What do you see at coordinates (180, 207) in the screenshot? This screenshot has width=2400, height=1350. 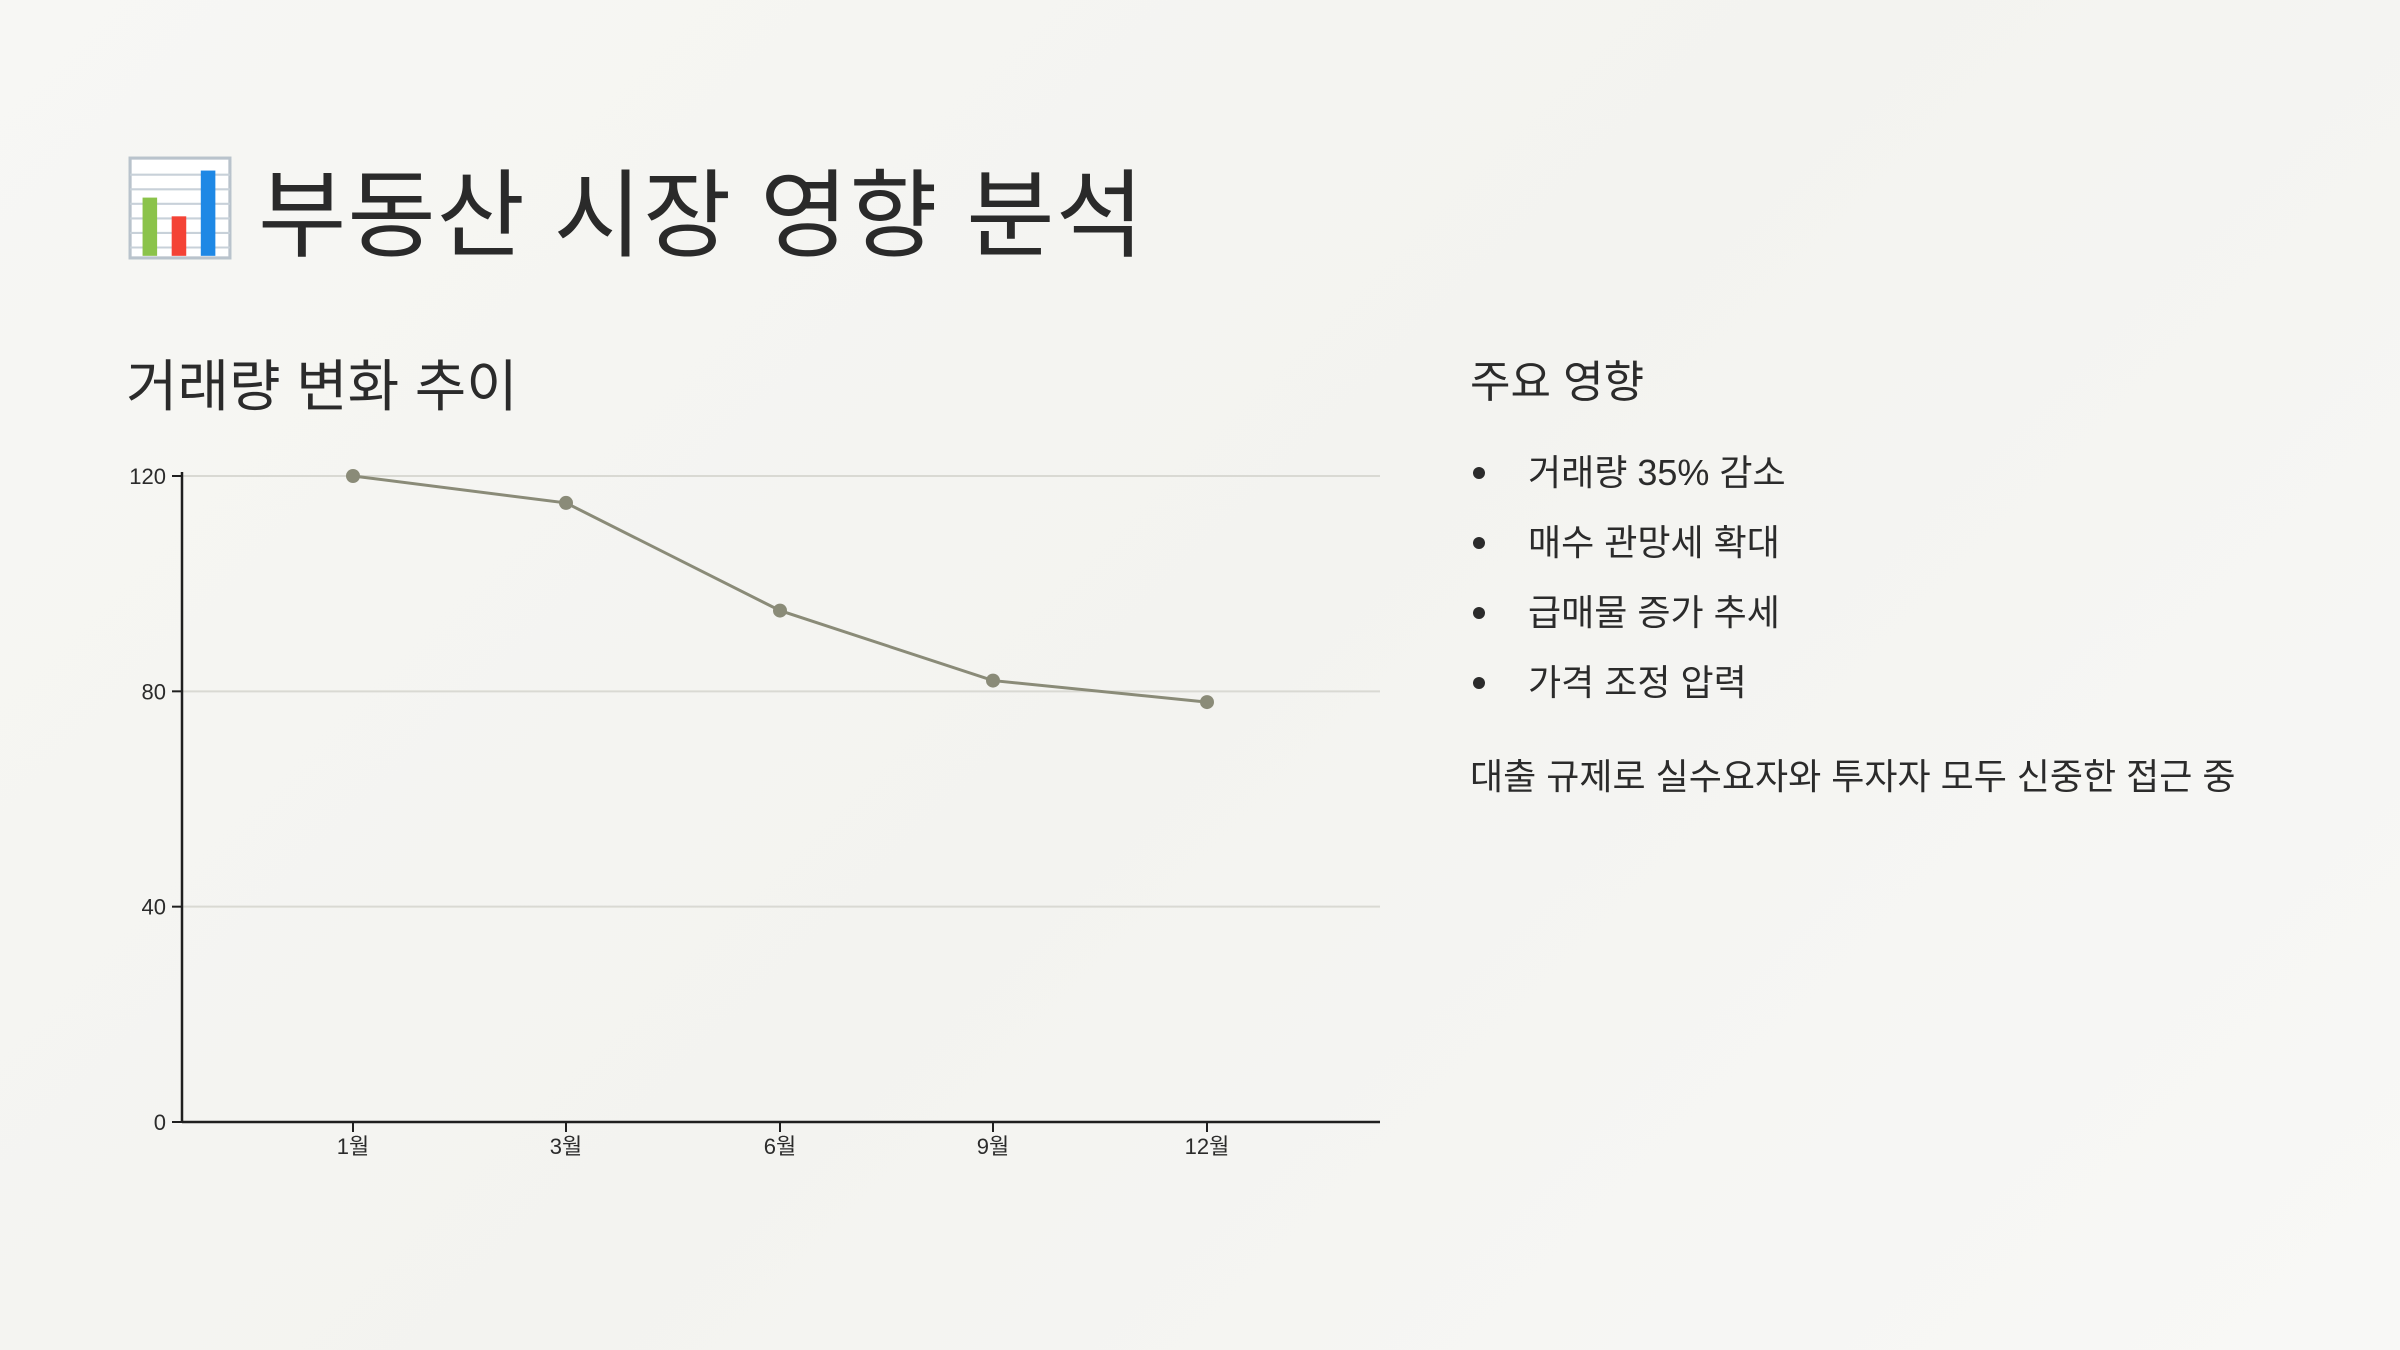 I see `bar-chart-icon` at bounding box center [180, 207].